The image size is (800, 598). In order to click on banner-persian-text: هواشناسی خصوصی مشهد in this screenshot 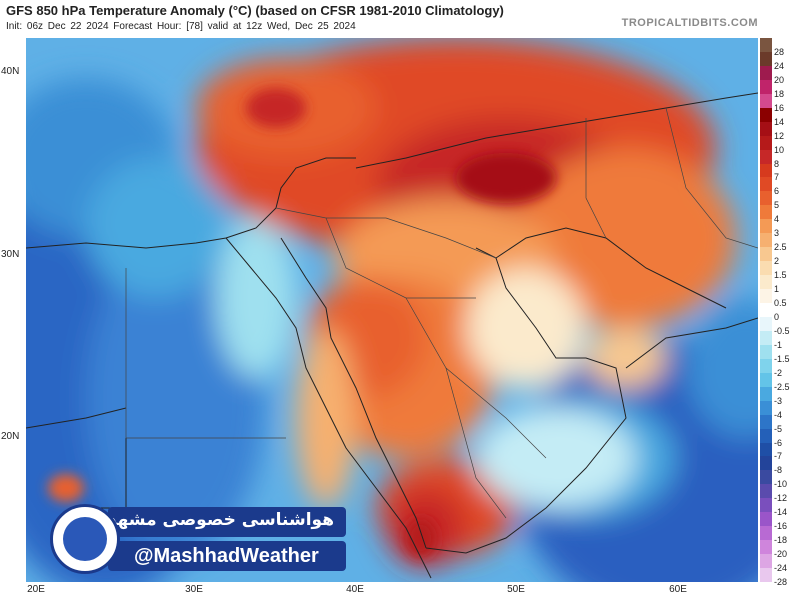, I will do `click(220, 520)`.